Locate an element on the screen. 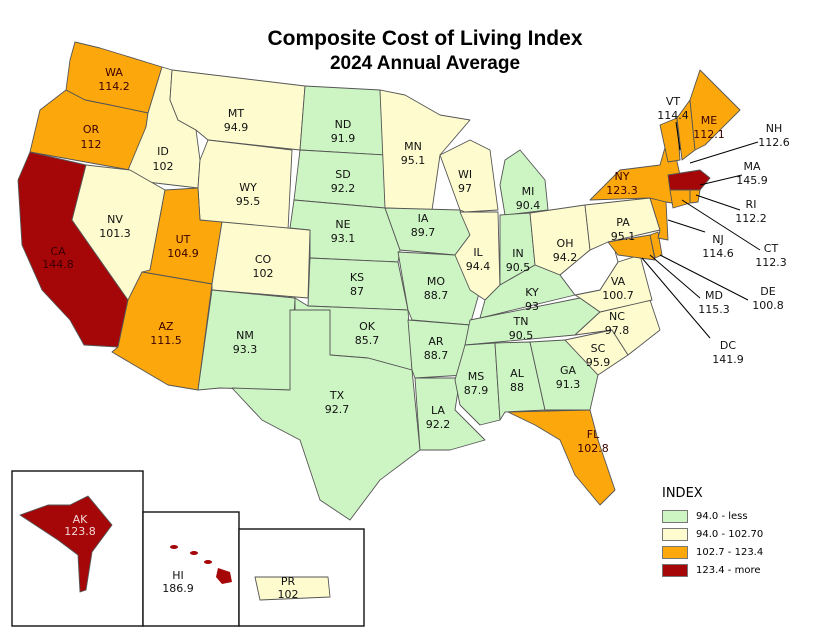 Image resolution: width=825 pixels, height=638 pixels. label-ak-abbr: AK is located at coordinates (81, 519).